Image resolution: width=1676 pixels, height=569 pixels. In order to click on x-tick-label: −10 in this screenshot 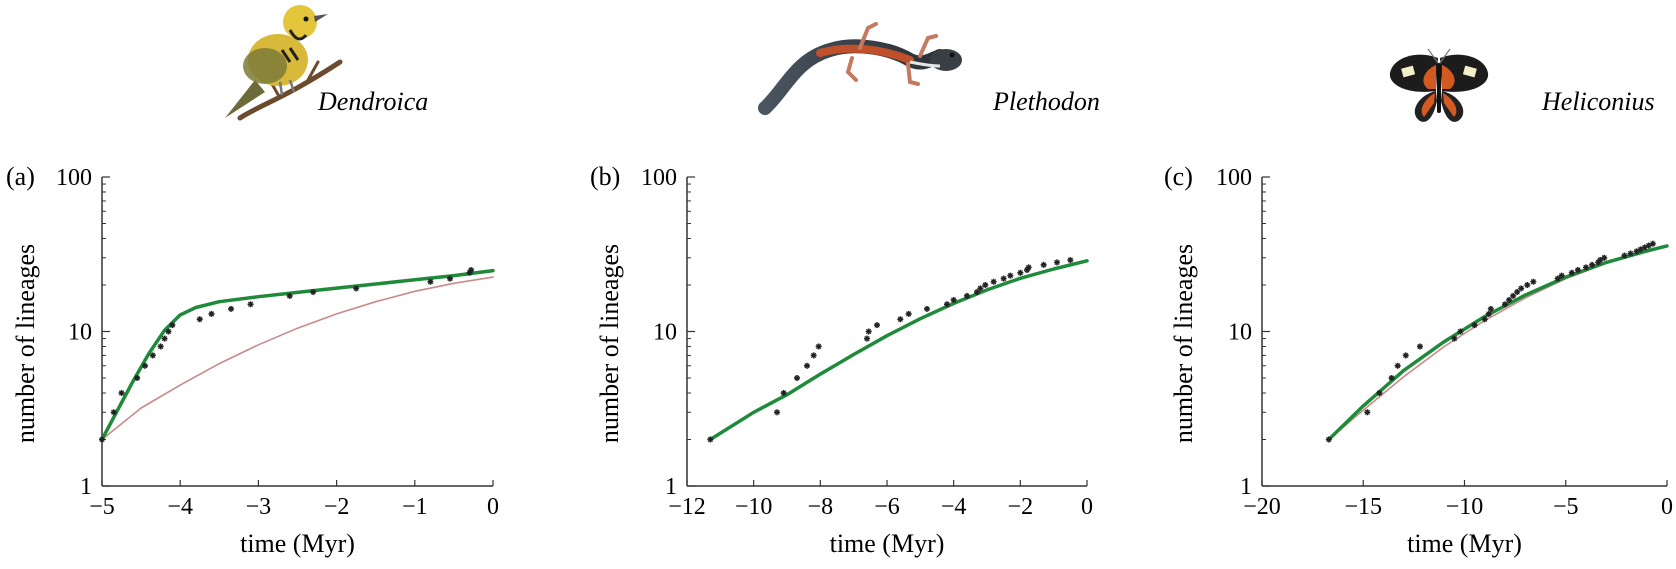, I will do `click(754, 507)`.